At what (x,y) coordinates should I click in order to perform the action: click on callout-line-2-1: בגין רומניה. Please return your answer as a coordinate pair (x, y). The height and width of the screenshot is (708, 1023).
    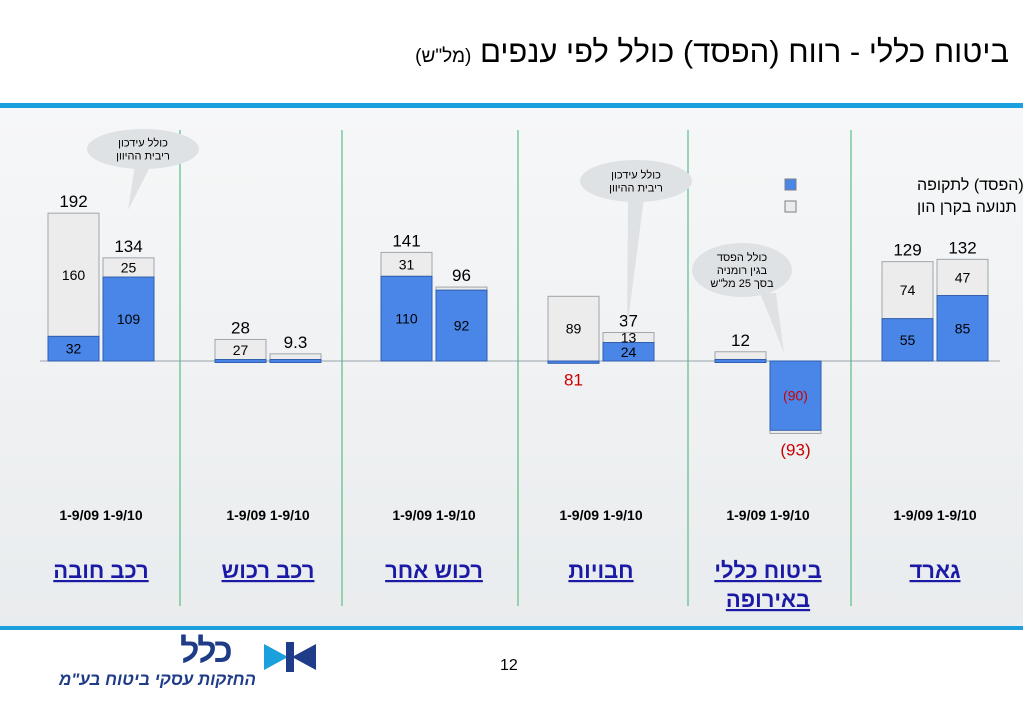
    Looking at the image, I should click on (742, 271).